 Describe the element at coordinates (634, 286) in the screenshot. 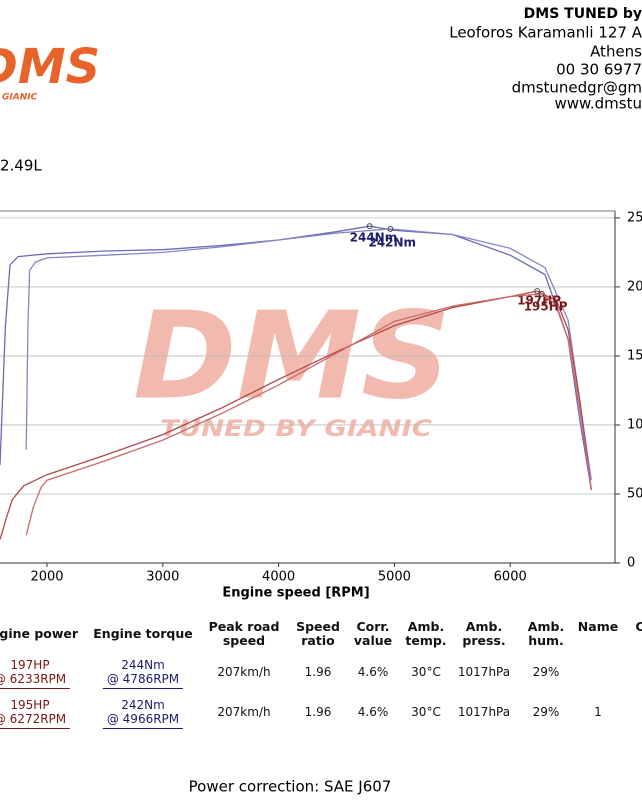

I see `y-tick-label: 200` at that location.